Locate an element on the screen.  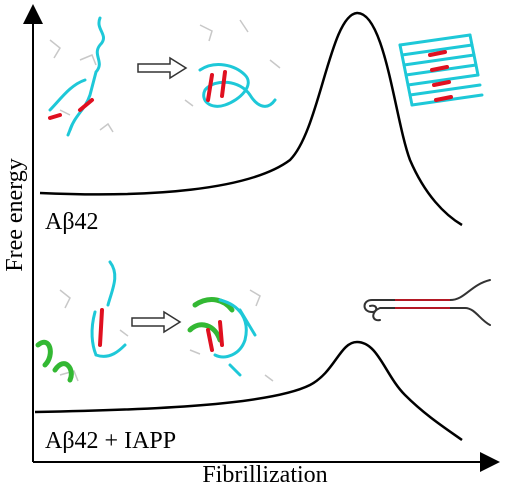
x-label: Fibrillization is located at coordinates (264, 475).